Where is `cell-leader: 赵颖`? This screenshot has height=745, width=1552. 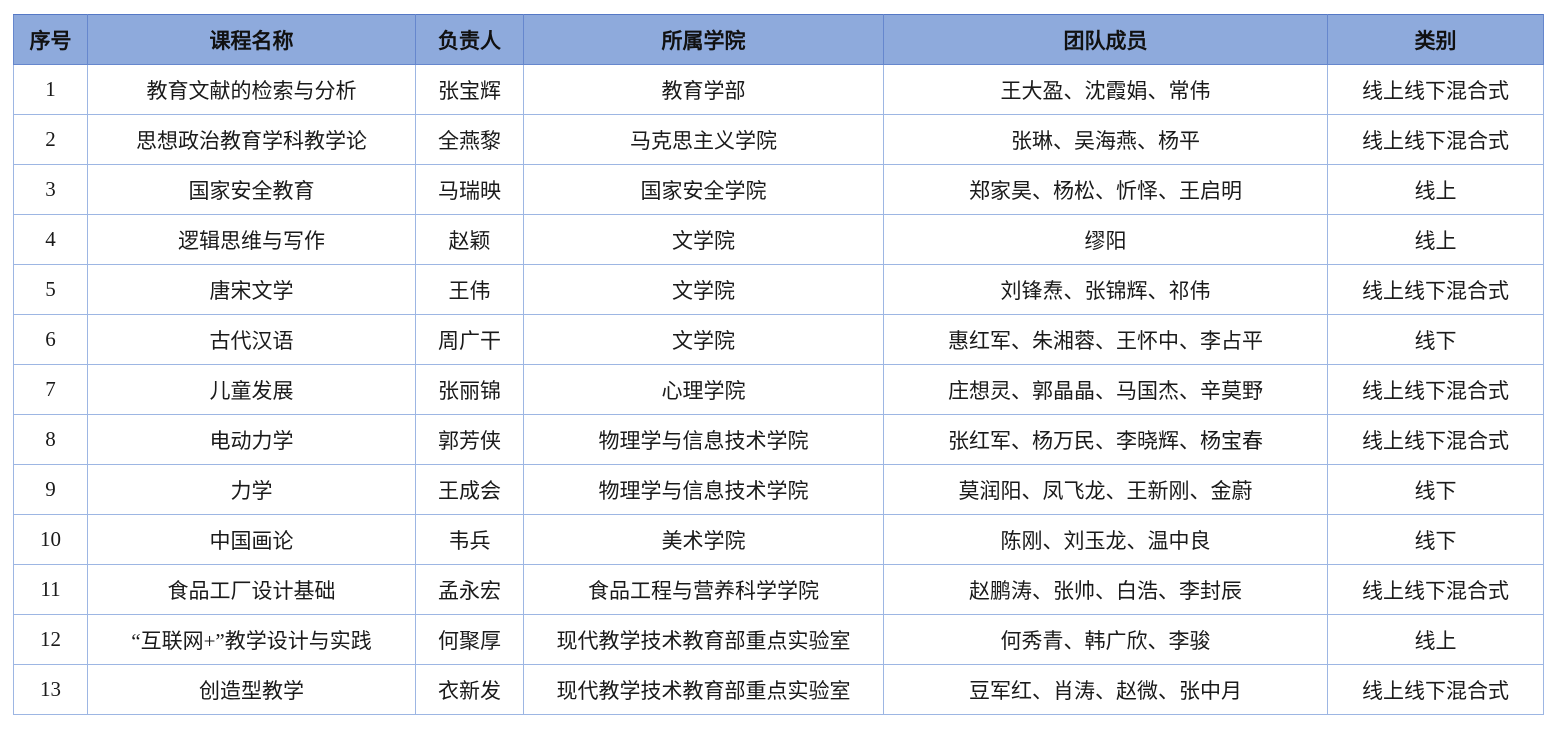 cell-leader: 赵颖 is located at coordinates (469, 239).